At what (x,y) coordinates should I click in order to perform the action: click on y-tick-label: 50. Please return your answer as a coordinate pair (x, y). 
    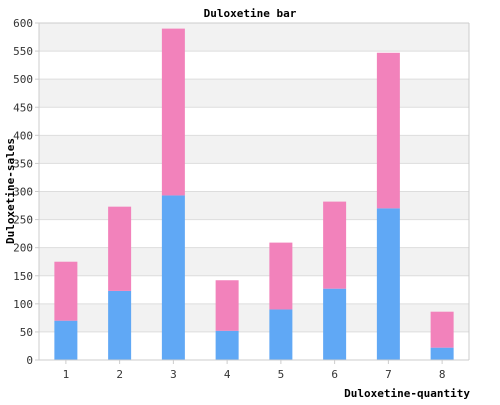
    Looking at the image, I should click on (26, 332).